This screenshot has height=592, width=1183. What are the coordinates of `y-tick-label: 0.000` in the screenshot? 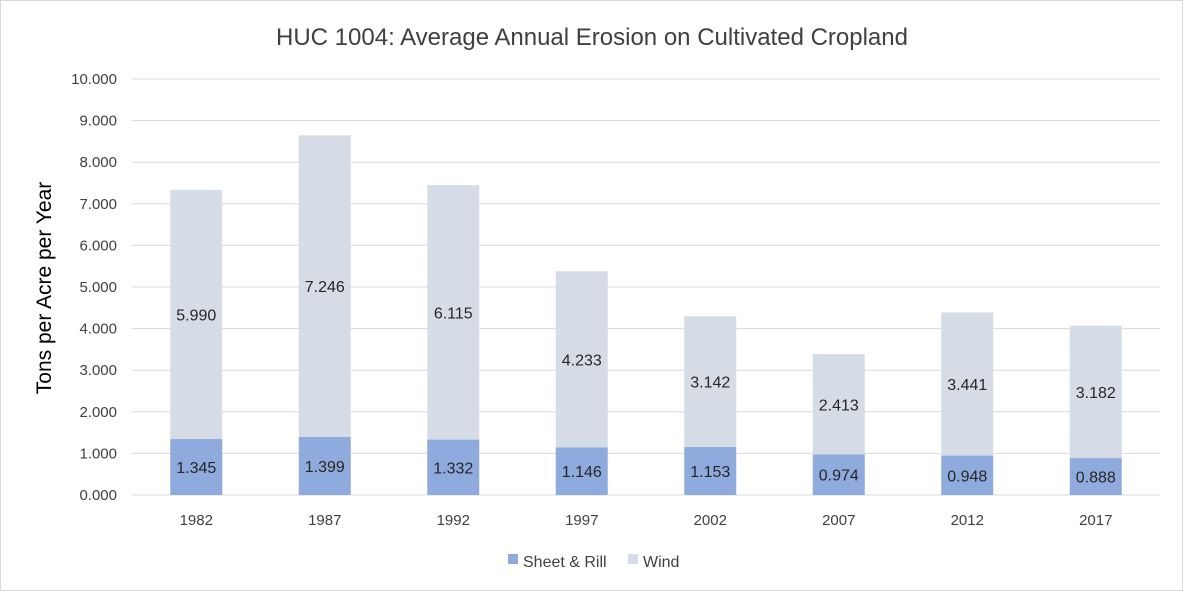 It's located at (98, 495).